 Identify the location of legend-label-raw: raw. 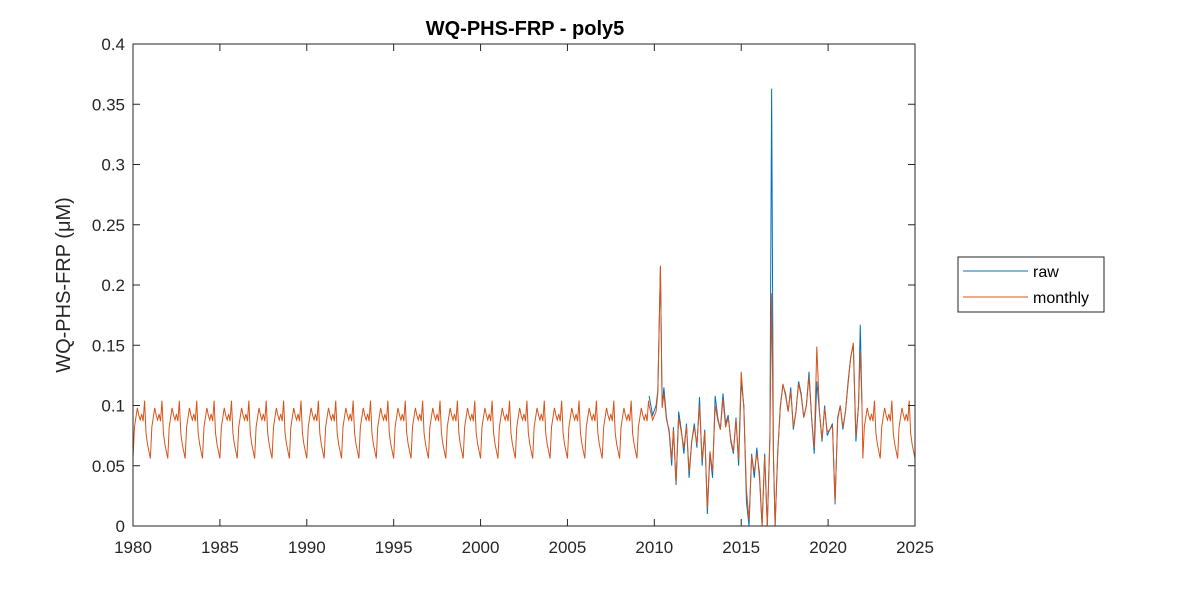
(1046, 272).